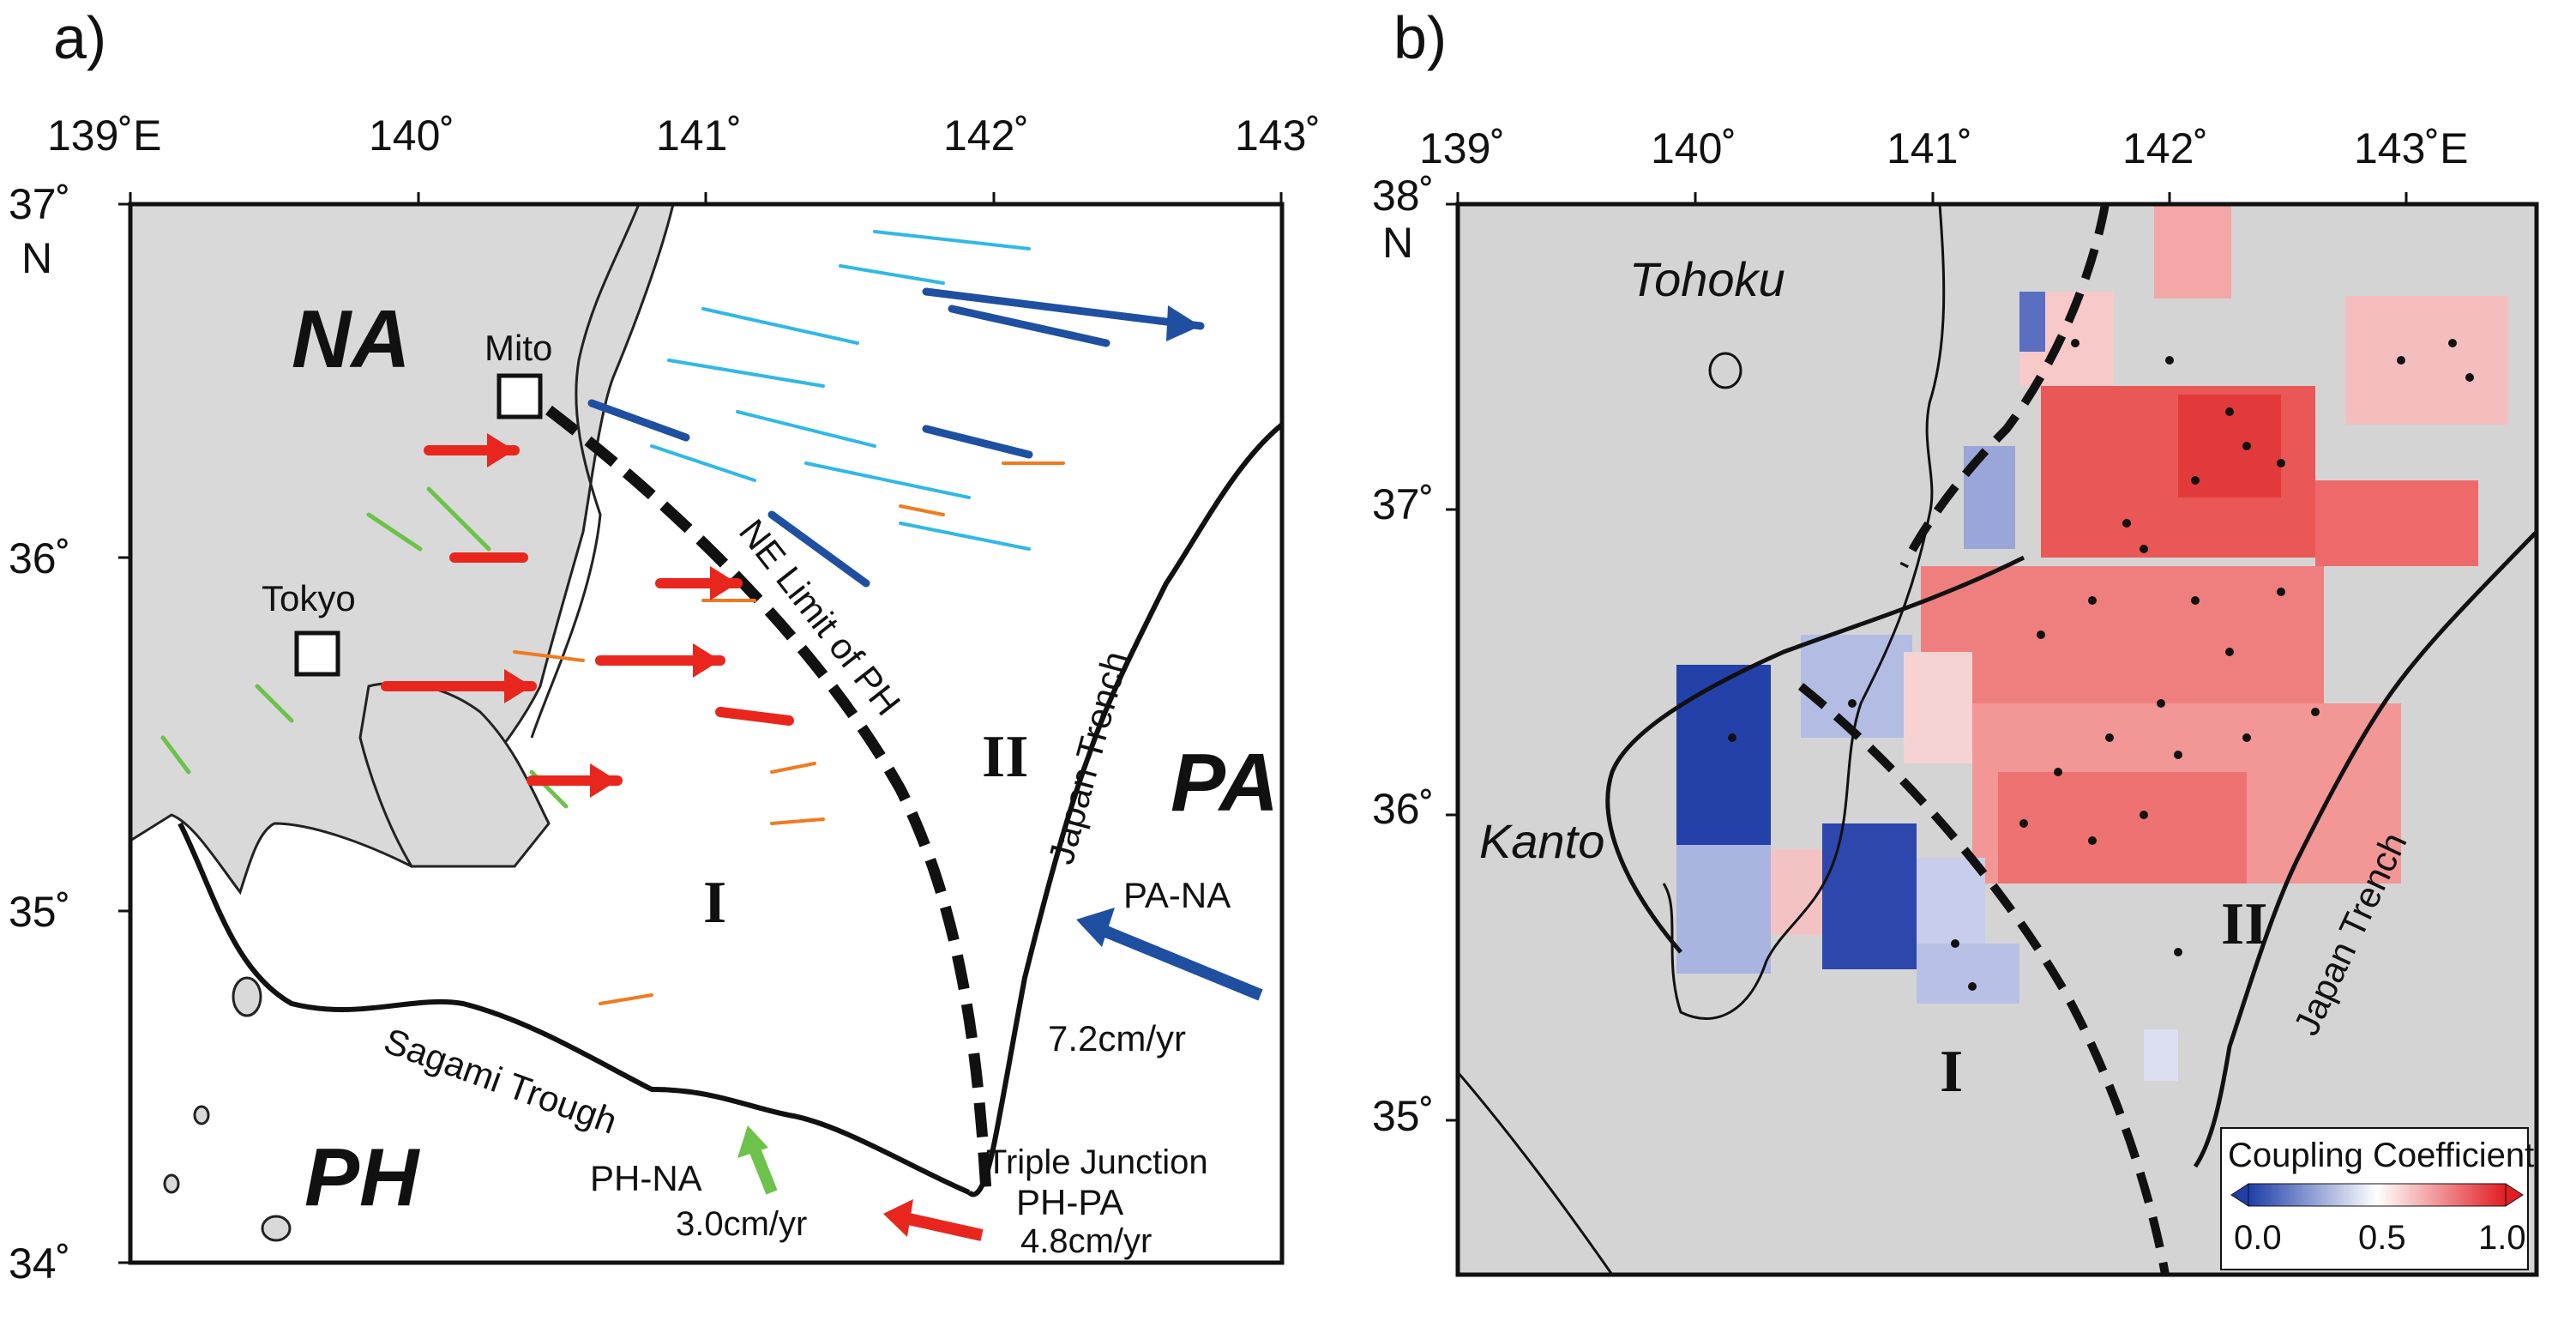 The width and height of the screenshot is (2576, 1333). Describe the element at coordinates (1095, 928) in the screenshot. I see `pa-na-arrowhead` at that location.